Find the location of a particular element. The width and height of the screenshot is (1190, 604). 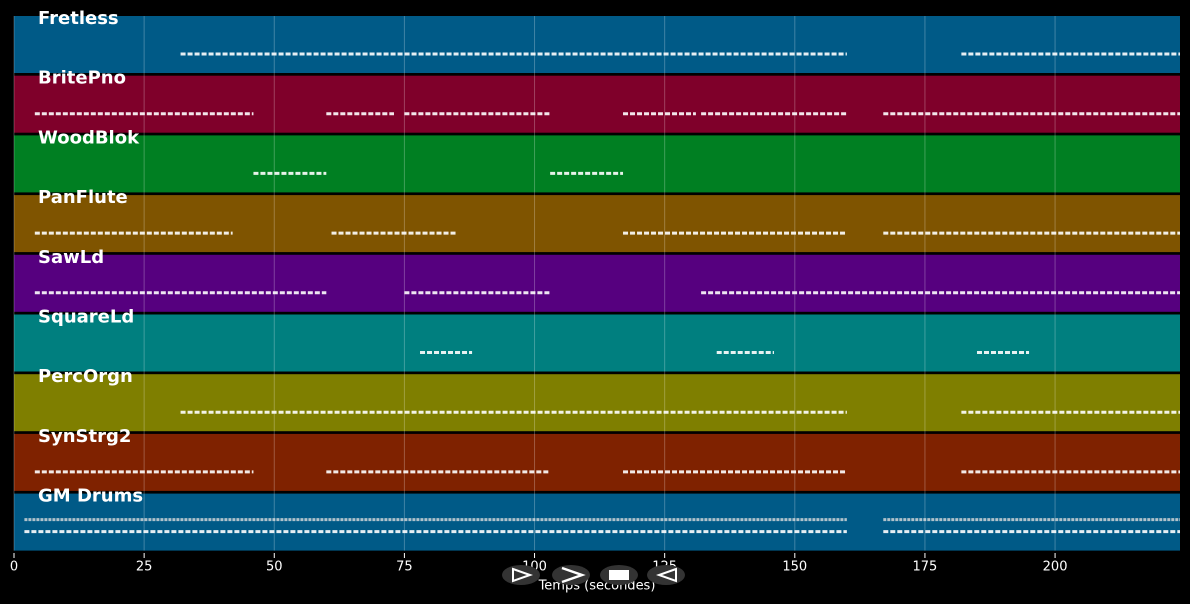

track-name: SawLd is located at coordinates (71, 257).